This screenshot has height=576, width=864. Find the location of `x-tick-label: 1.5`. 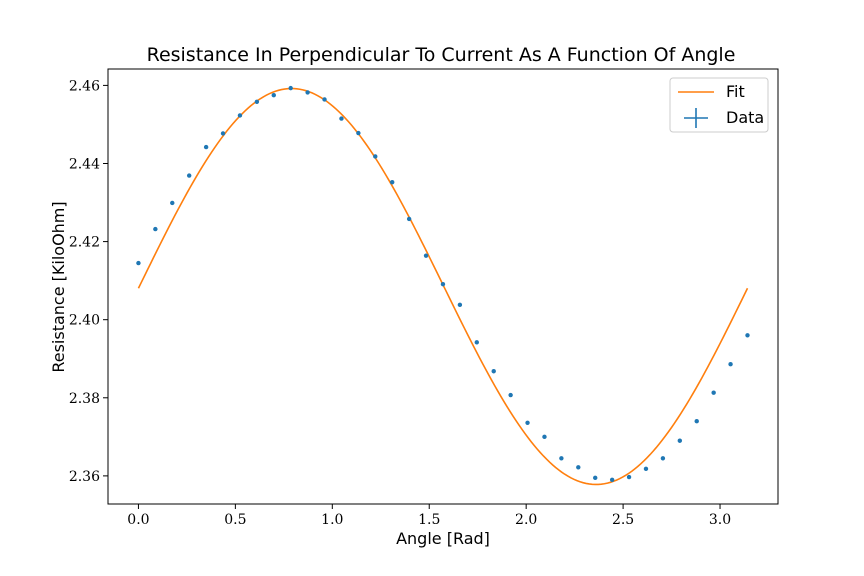

x-tick-label: 1.5 is located at coordinates (429, 520).